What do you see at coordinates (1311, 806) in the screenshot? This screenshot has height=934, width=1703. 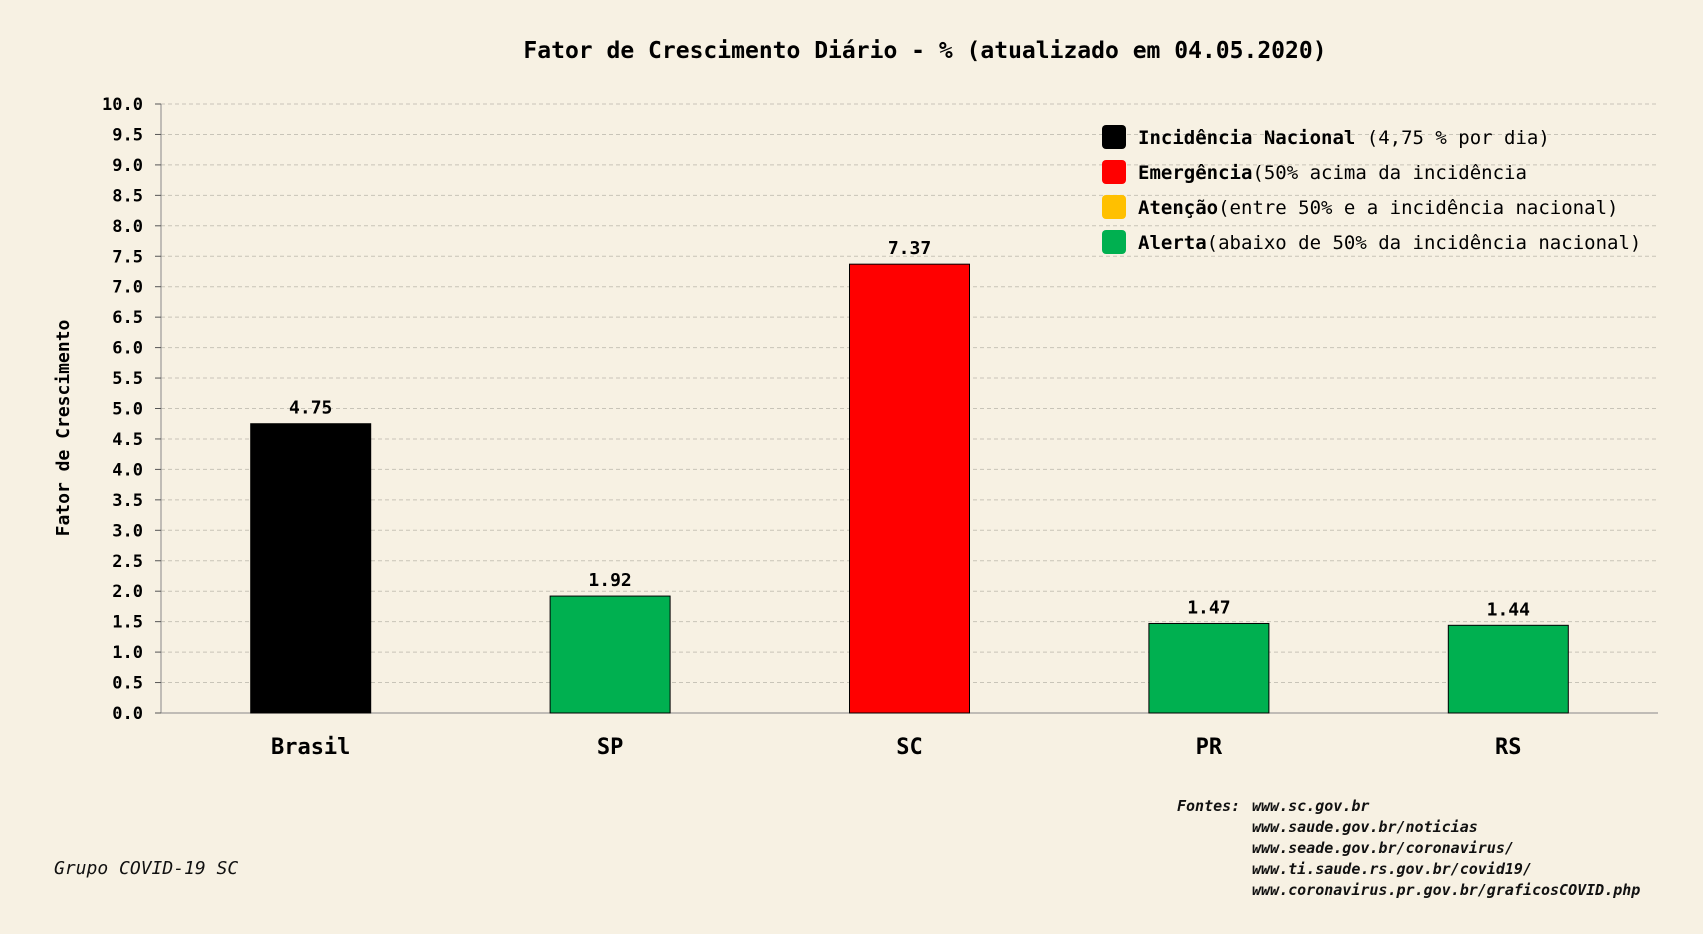 I see `source-link: www.sc.gov.br` at bounding box center [1311, 806].